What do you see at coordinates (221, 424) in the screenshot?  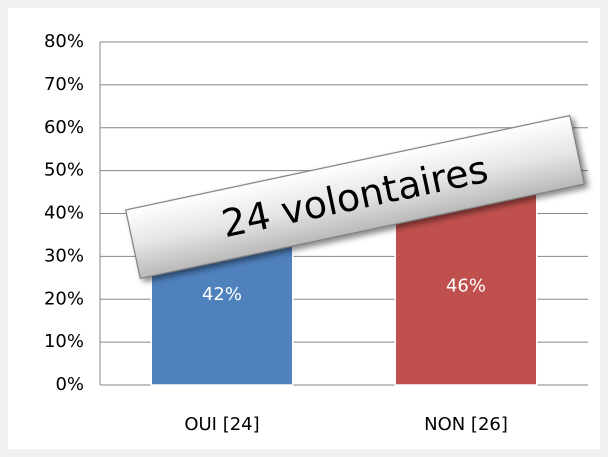 I see `x-tick-label: OUI [24]` at bounding box center [221, 424].